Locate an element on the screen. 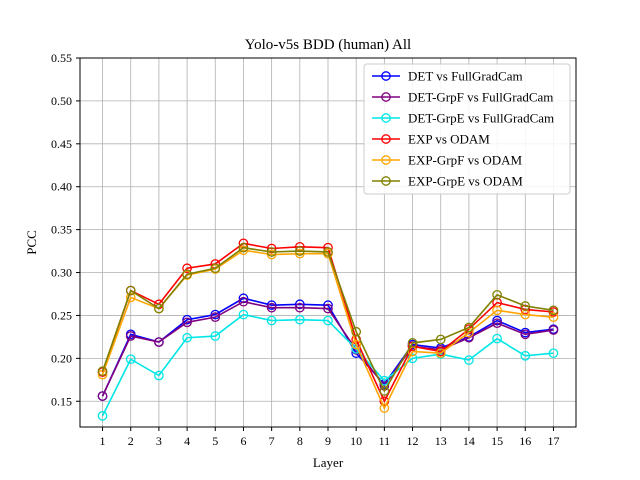 The height and width of the screenshot is (480, 640). x-tick-label: 12 is located at coordinates (413, 441).